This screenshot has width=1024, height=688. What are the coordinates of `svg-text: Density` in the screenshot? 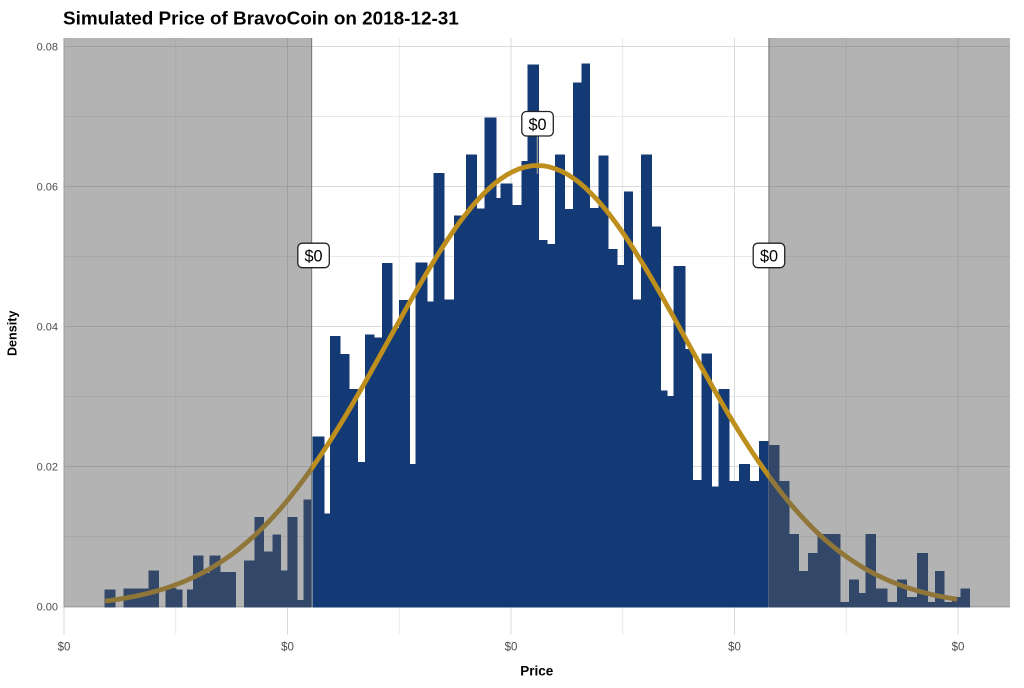 It's located at (13, 334).